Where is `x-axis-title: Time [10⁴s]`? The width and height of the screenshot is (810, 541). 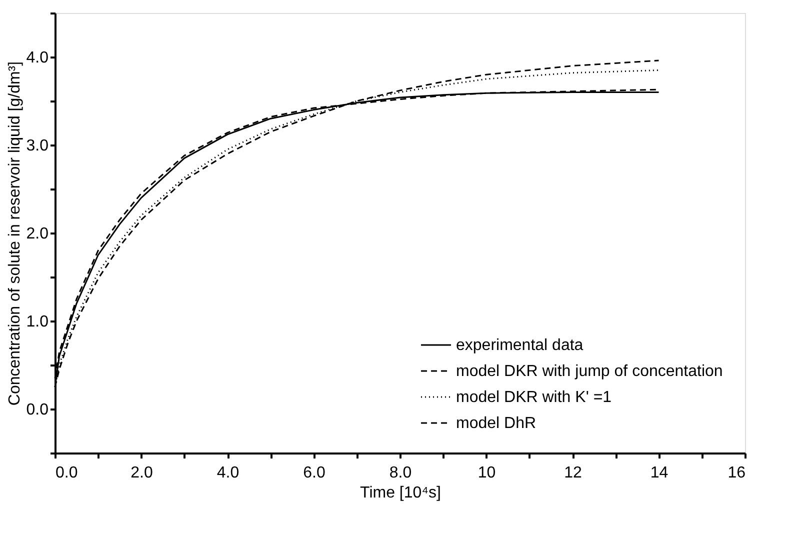 x-axis-title: Time [10⁴s] is located at coordinates (400, 493).